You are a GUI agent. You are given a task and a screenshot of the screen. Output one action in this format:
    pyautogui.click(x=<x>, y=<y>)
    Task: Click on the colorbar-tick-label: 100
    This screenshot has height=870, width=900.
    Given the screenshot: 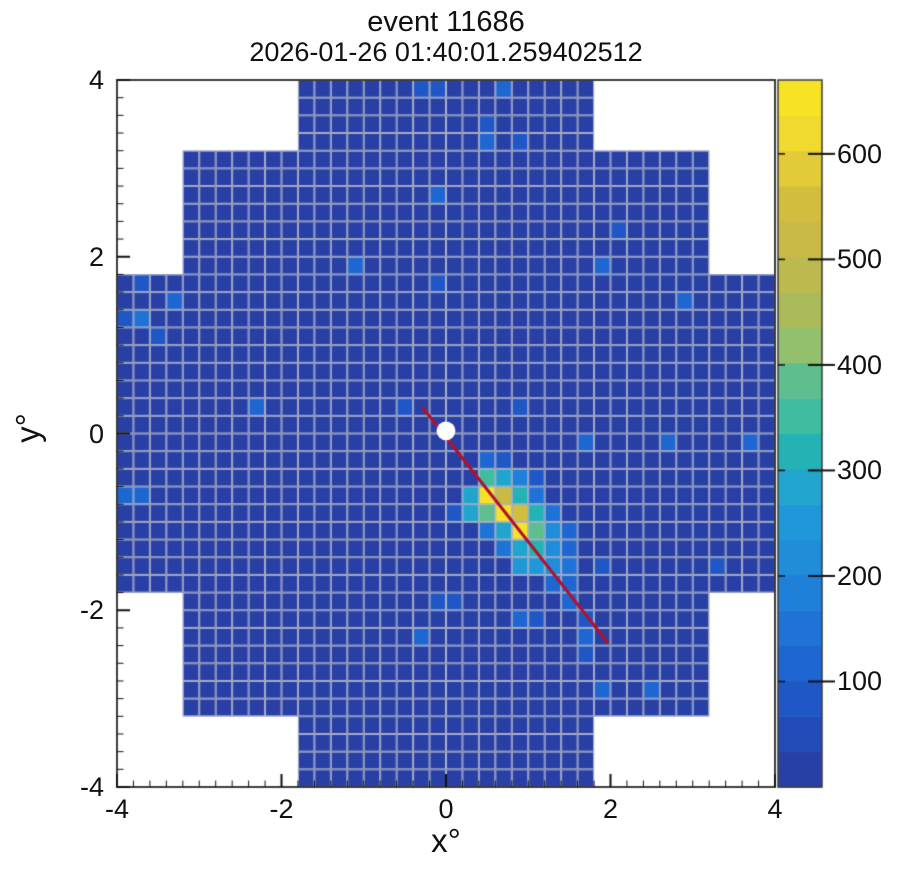 What is the action you would take?
    pyautogui.click(x=860, y=681)
    